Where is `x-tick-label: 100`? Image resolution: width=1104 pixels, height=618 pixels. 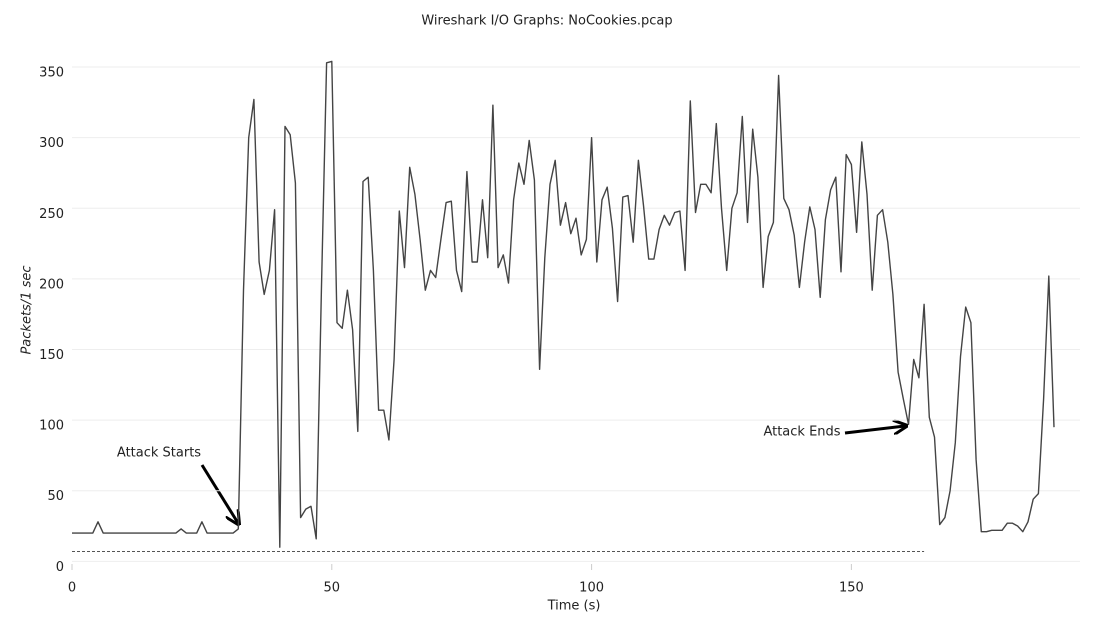
x-tick-label: 100 is located at coordinates (591, 588).